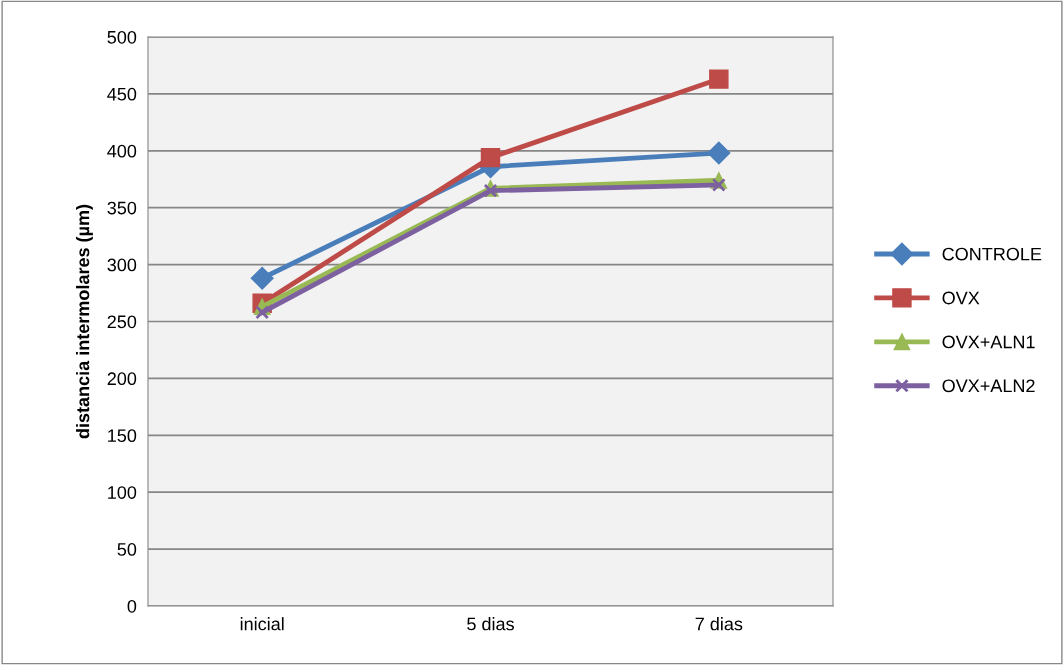 This screenshot has height=665, width=1064. Describe the element at coordinates (122, 436) in the screenshot. I see `y-tick-label: 150` at that location.